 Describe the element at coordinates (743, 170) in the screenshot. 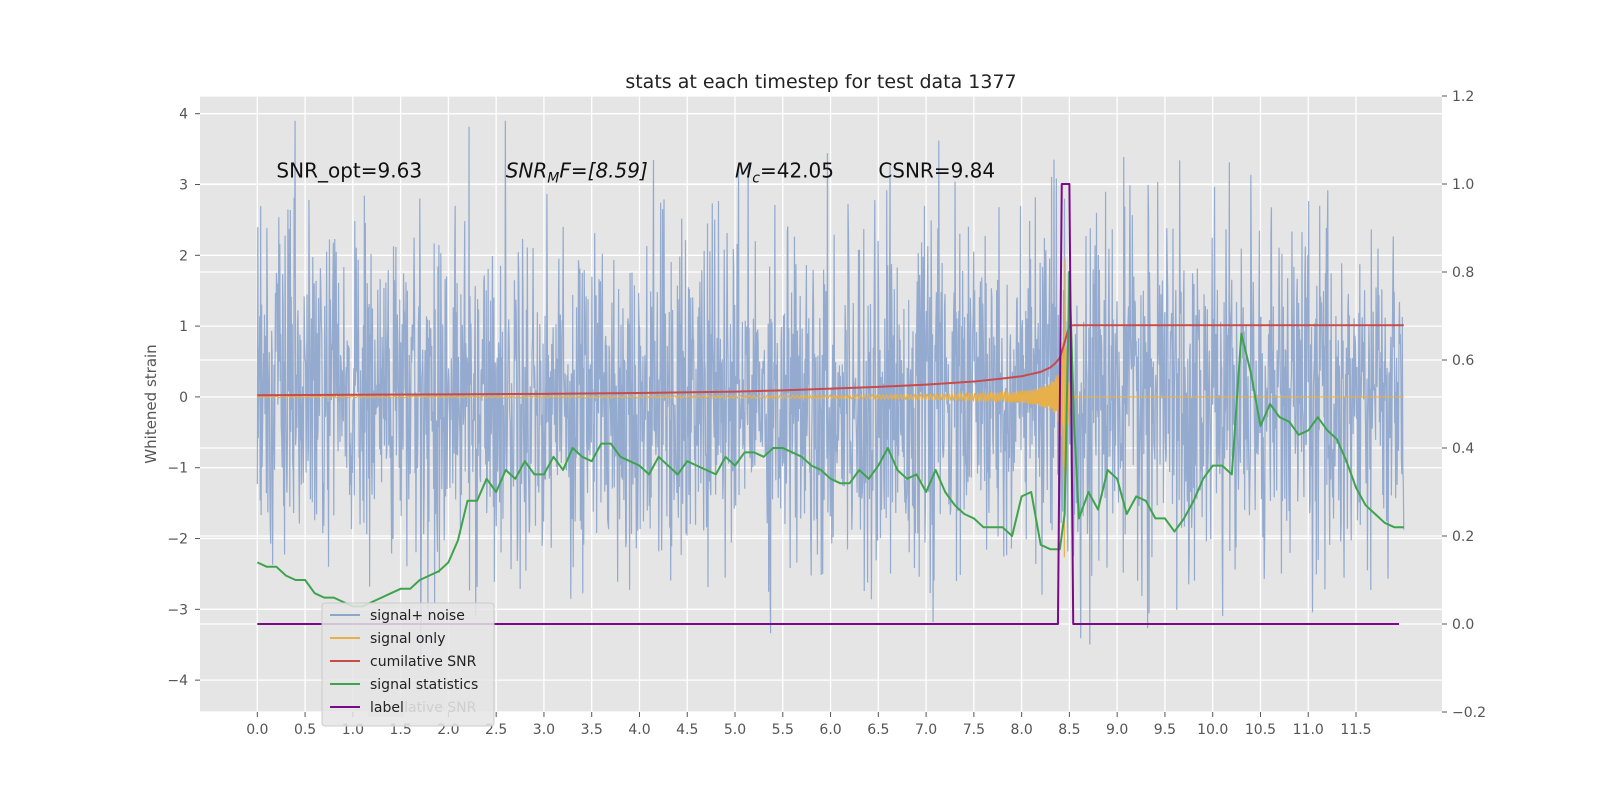

I see `annotation-main: M` at that location.